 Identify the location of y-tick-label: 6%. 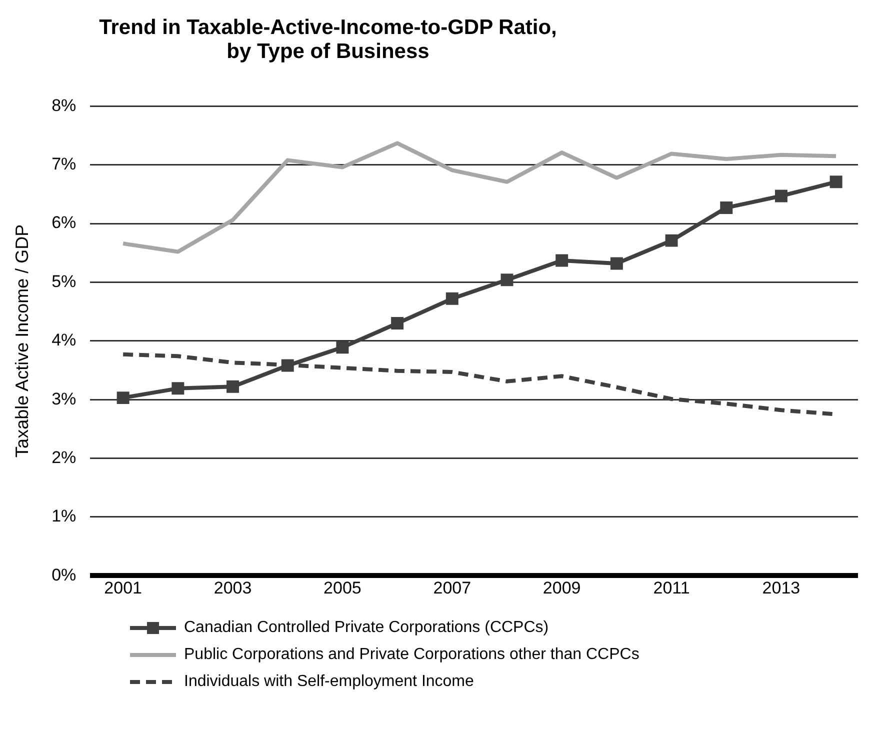
(64, 222).